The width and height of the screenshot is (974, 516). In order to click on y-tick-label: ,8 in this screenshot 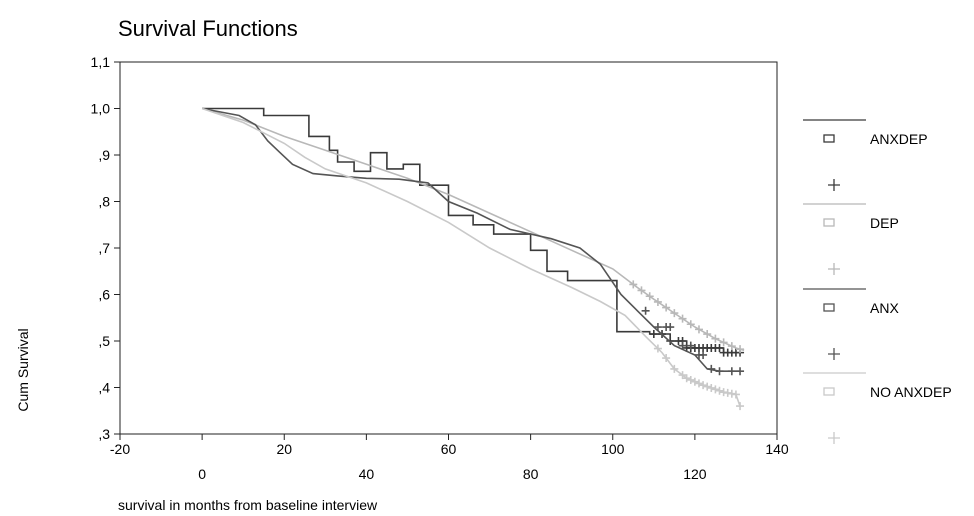, I will do `click(104, 202)`.